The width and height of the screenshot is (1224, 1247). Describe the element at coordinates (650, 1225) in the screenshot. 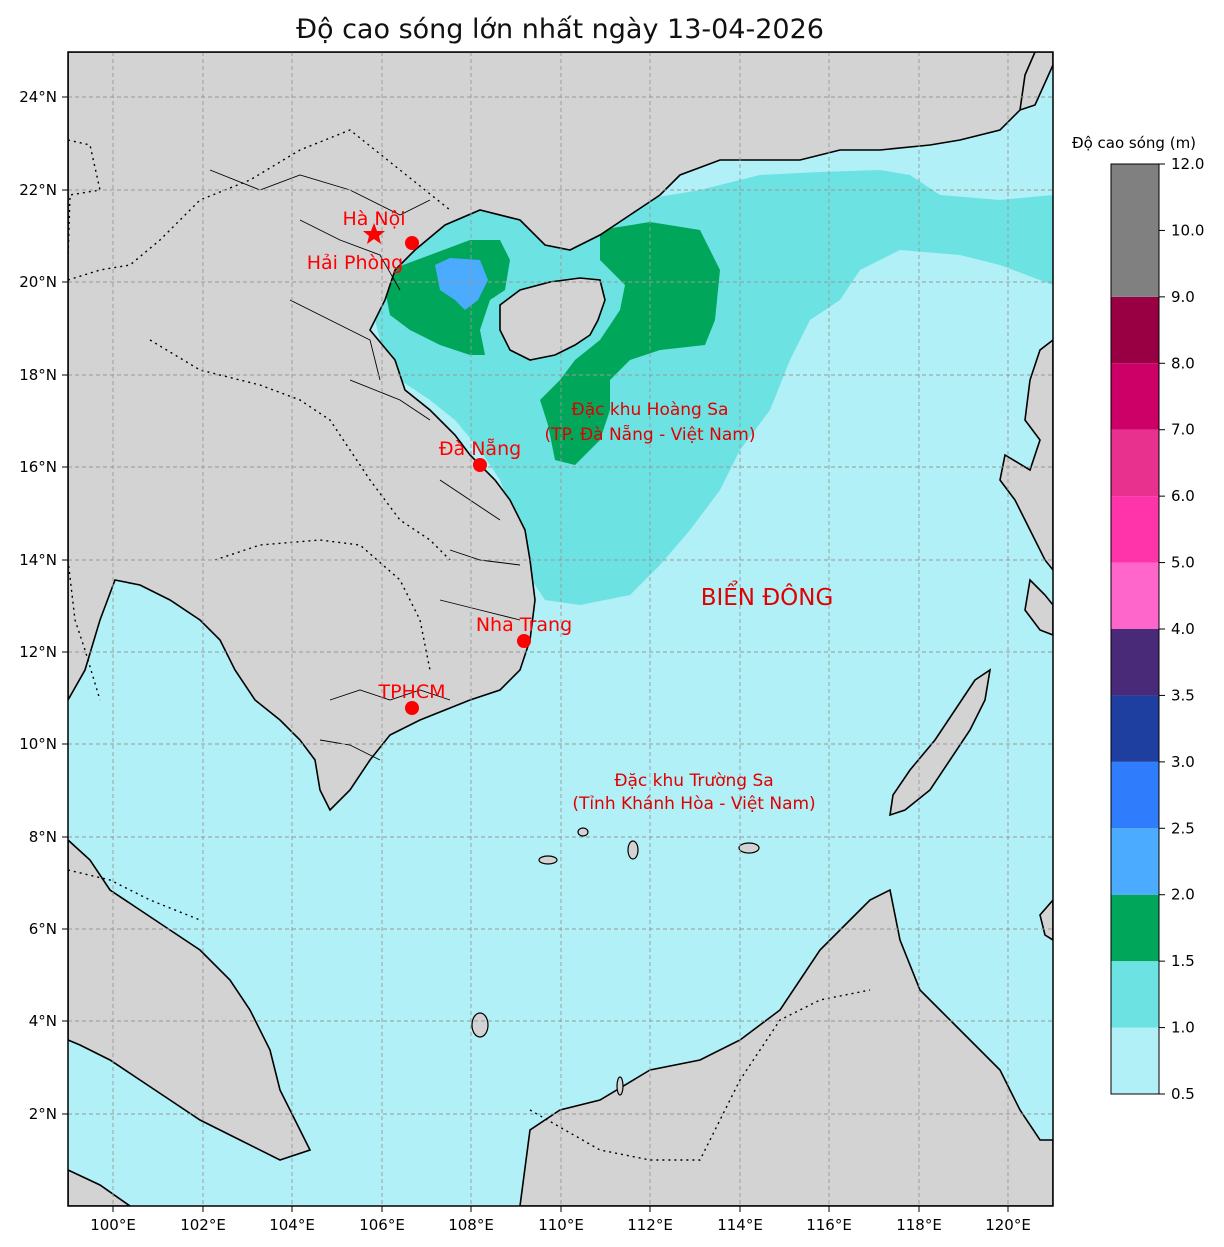

I see `lon-tick-label: 112°E` at that location.